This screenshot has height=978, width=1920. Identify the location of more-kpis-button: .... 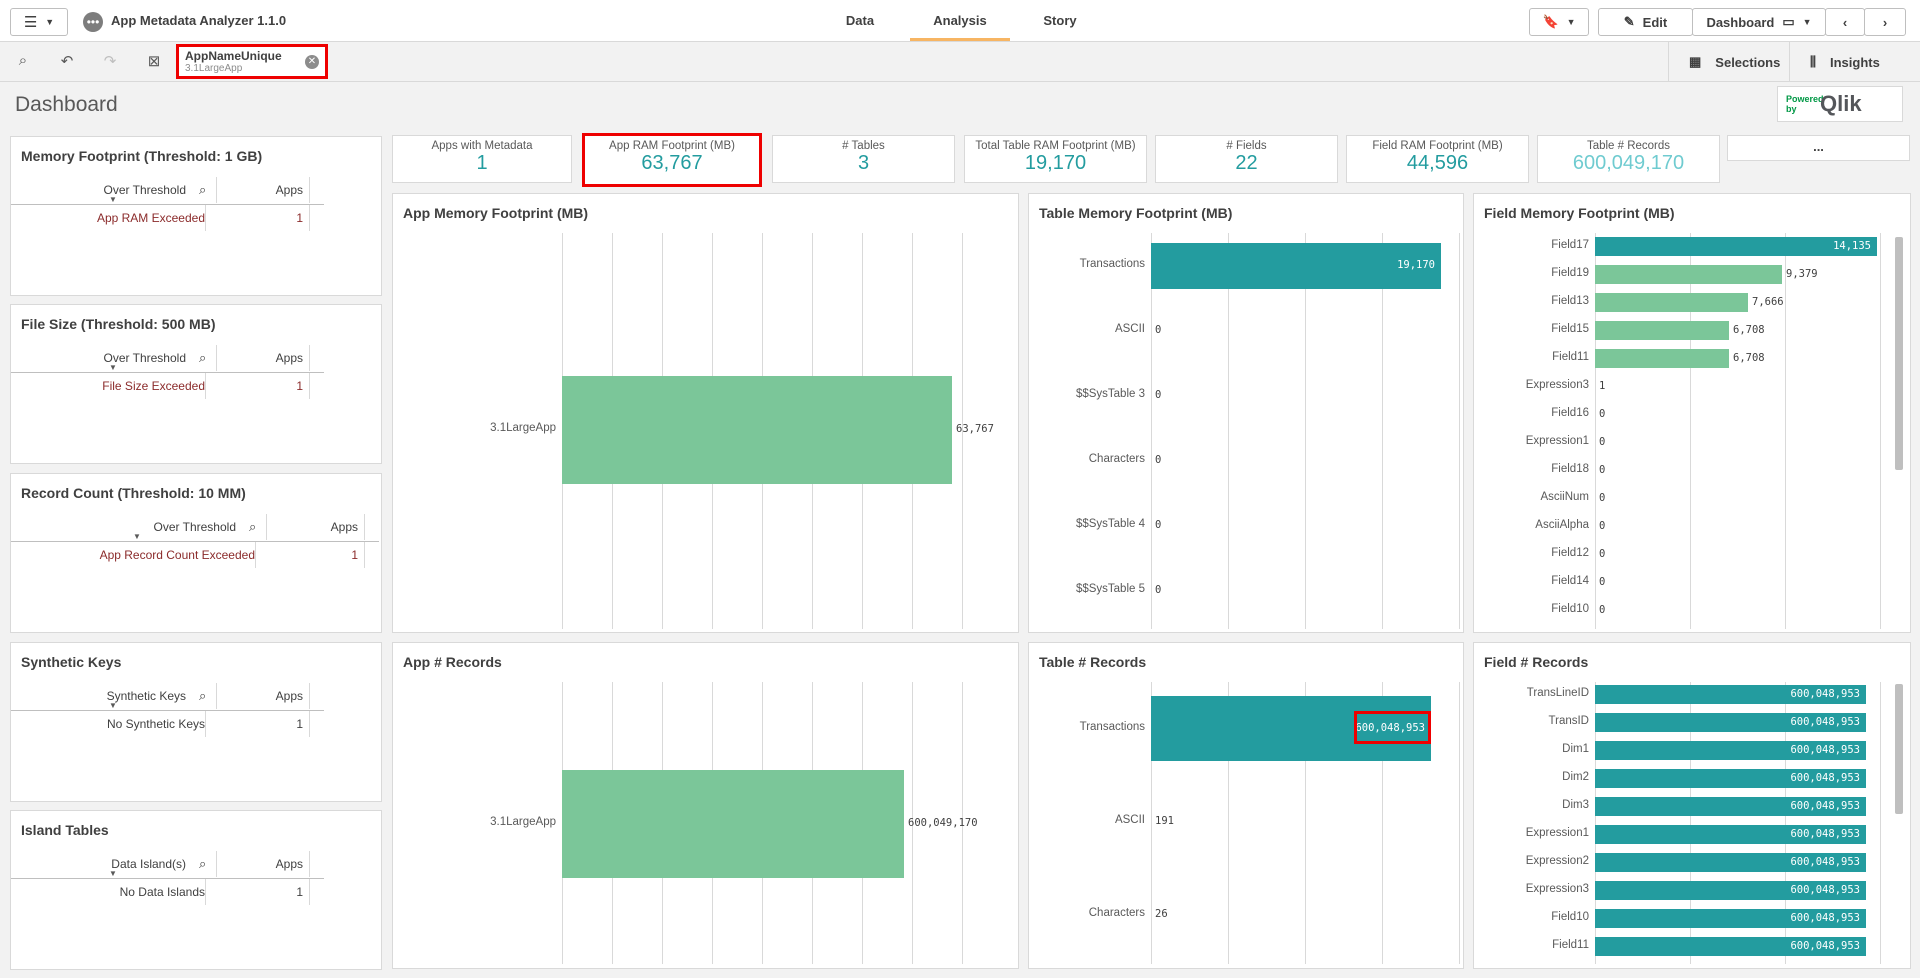
(1818, 148).